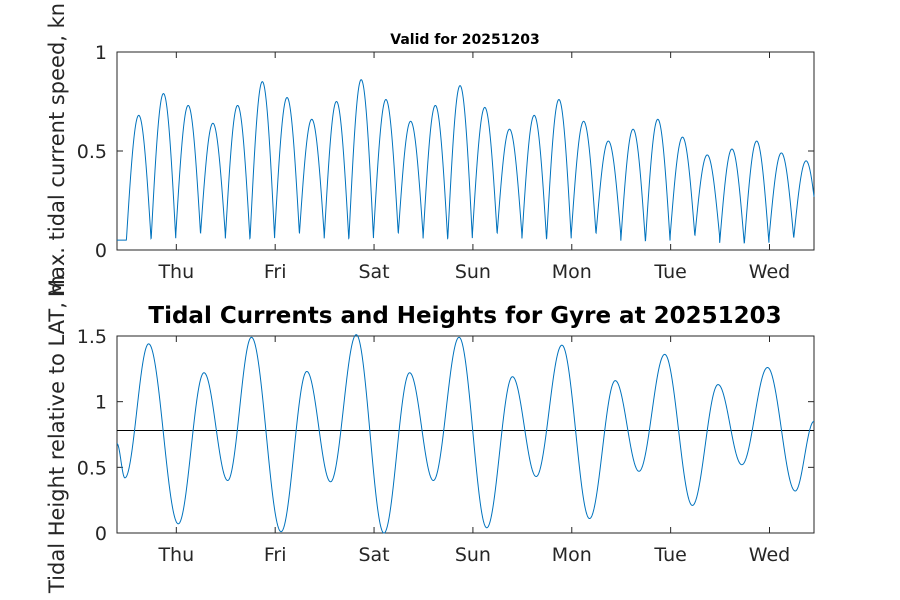 The image size is (900, 600). I want to click on y-tick-label: 1.5, so click(92, 337).